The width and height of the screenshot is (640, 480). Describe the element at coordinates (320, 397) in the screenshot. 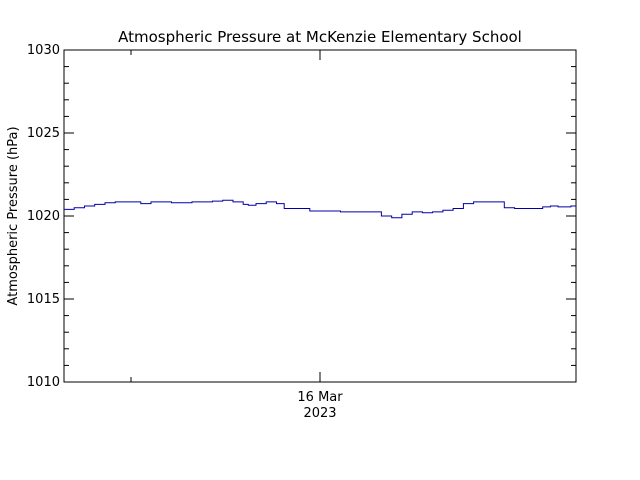

I see `x-tick-label: 16 Mar` at that location.